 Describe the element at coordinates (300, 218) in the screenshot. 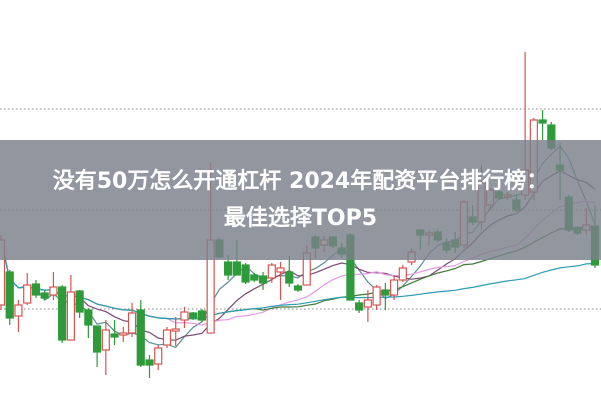

I see `title-line-2: 最佳选择TOP5` at that location.